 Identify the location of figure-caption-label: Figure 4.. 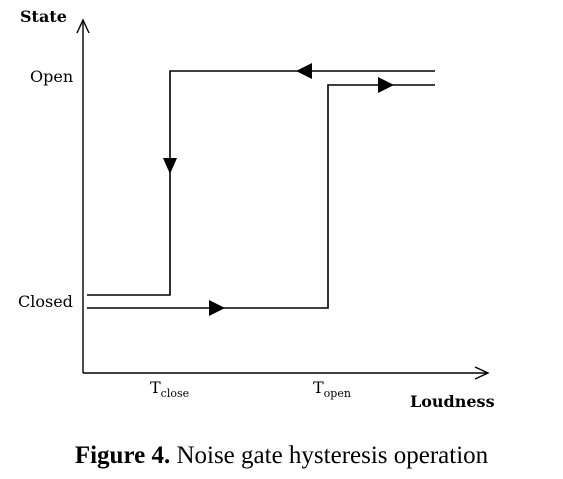
(122, 455).